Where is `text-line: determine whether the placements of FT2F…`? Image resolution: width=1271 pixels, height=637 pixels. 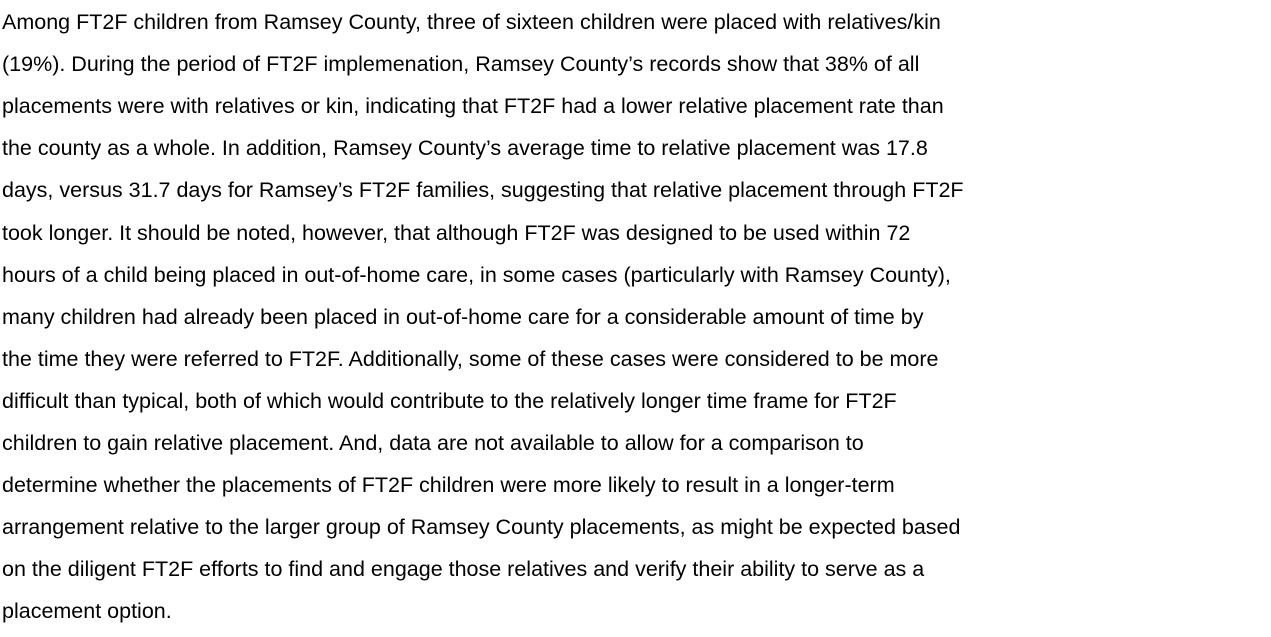
text-line: determine whether the placements of FT2F… is located at coordinates (448, 485).